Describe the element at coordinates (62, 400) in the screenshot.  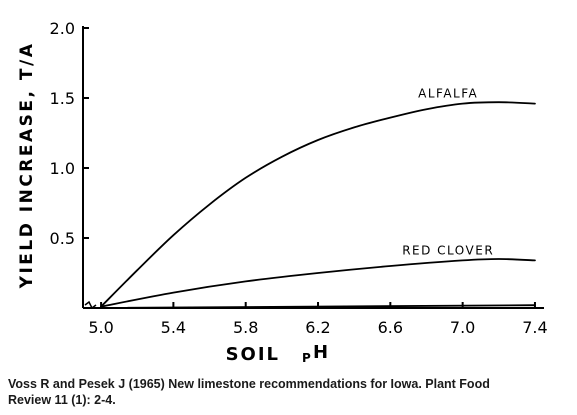
I see `caption-line-2: Review 11 (1): 2-4.` at that location.